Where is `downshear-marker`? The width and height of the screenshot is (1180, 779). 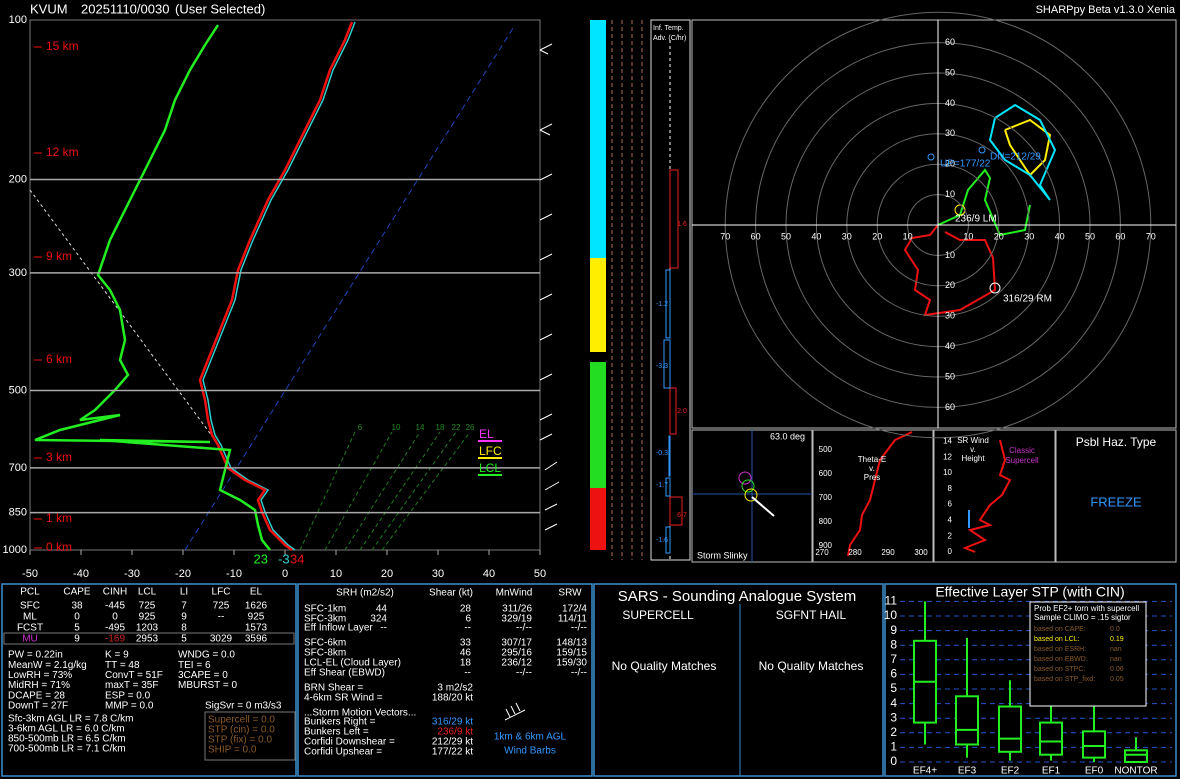 downshear-marker is located at coordinates (982, 150).